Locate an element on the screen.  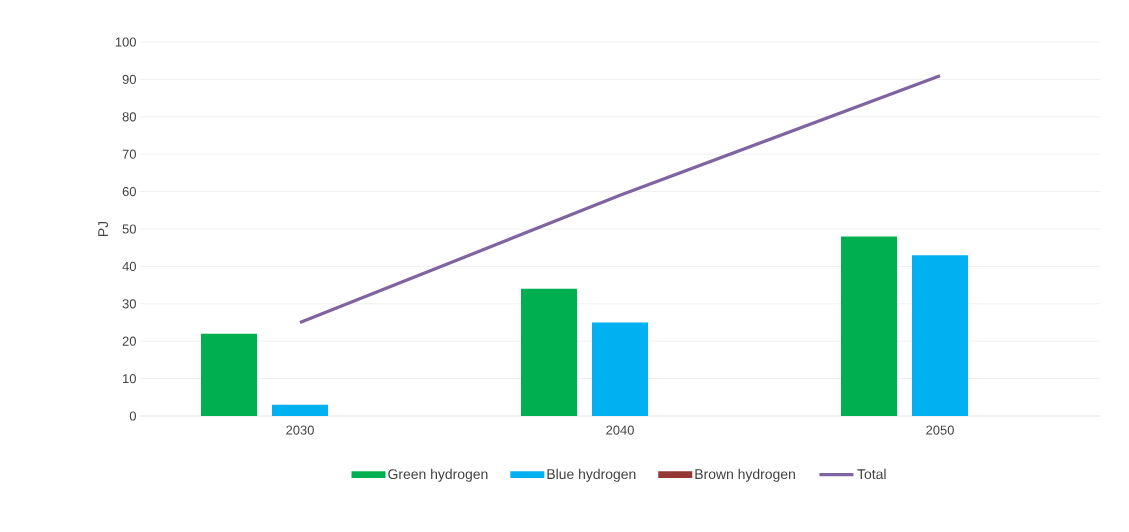
x-tick-label: 2050 is located at coordinates (940, 430).